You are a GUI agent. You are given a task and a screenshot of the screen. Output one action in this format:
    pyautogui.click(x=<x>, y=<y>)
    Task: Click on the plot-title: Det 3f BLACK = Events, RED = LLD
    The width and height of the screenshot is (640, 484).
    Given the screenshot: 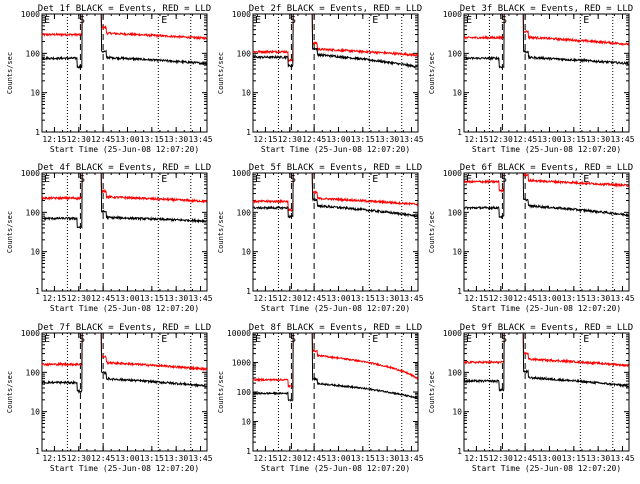 What is the action you would take?
    pyautogui.click(x=546, y=9)
    